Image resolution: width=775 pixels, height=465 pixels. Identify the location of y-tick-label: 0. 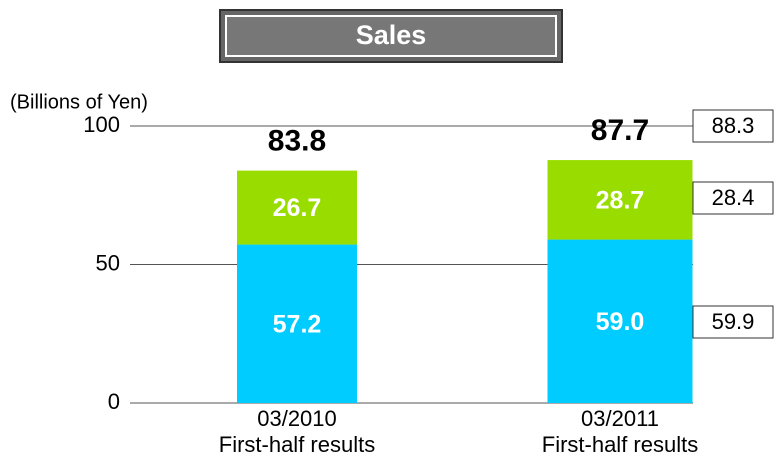
(114, 401).